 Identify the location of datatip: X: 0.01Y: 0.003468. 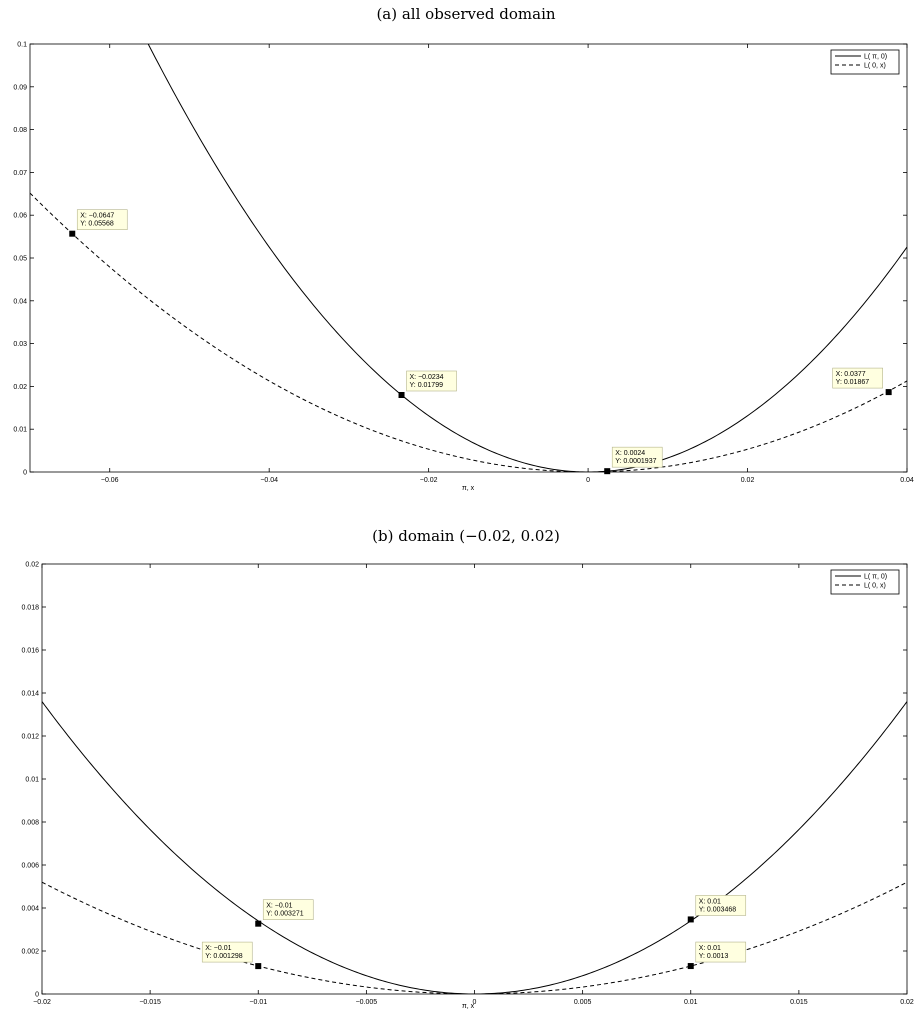
(717, 909).